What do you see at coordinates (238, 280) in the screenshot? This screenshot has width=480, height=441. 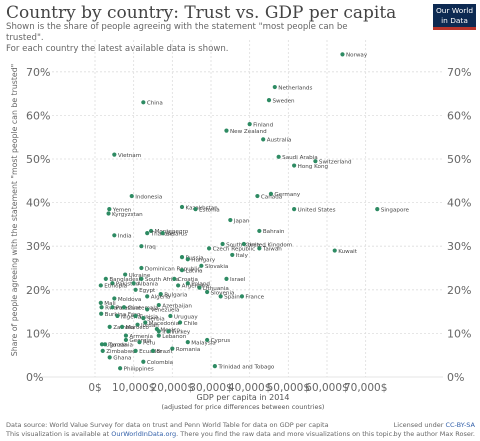 I see `point-label: Israel` at bounding box center [238, 280].